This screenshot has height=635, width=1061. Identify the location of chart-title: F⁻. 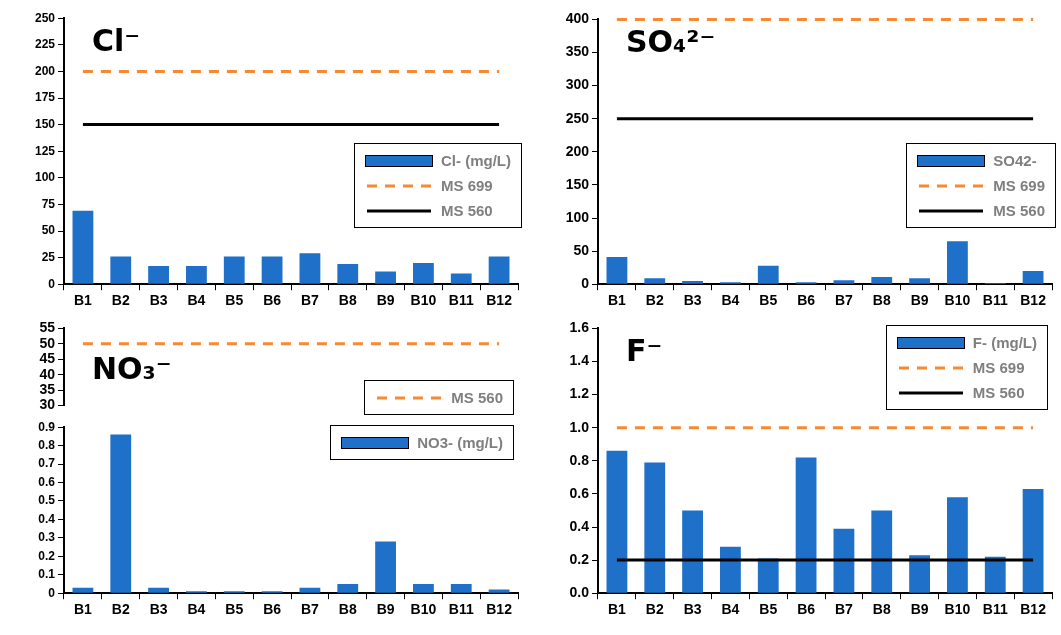
(644, 351).